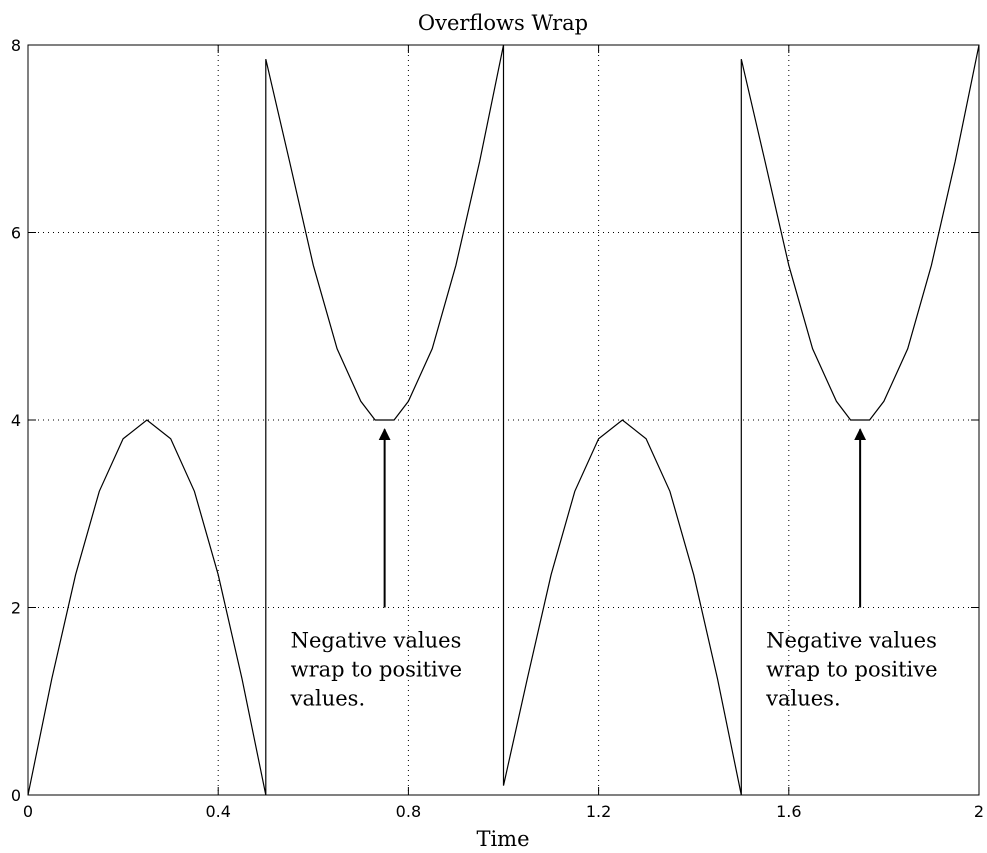  Describe the element at coordinates (16, 45) in the screenshot. I see `y-tick-label: 8` at that location.